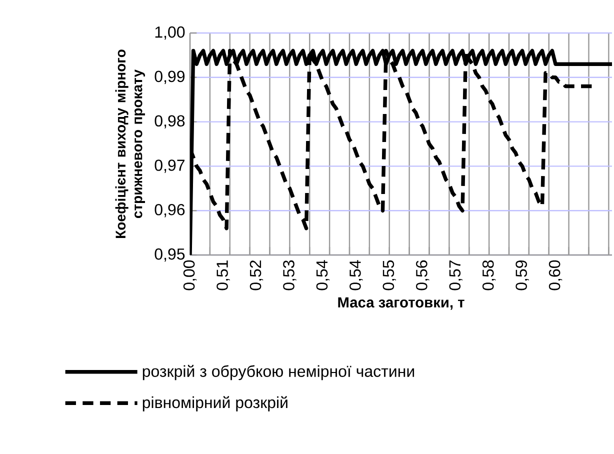  What do you see at coordinates (455, 275) in the screenshot?
I see `x-tick-label: 0,57` at bounding box center [455, 275].